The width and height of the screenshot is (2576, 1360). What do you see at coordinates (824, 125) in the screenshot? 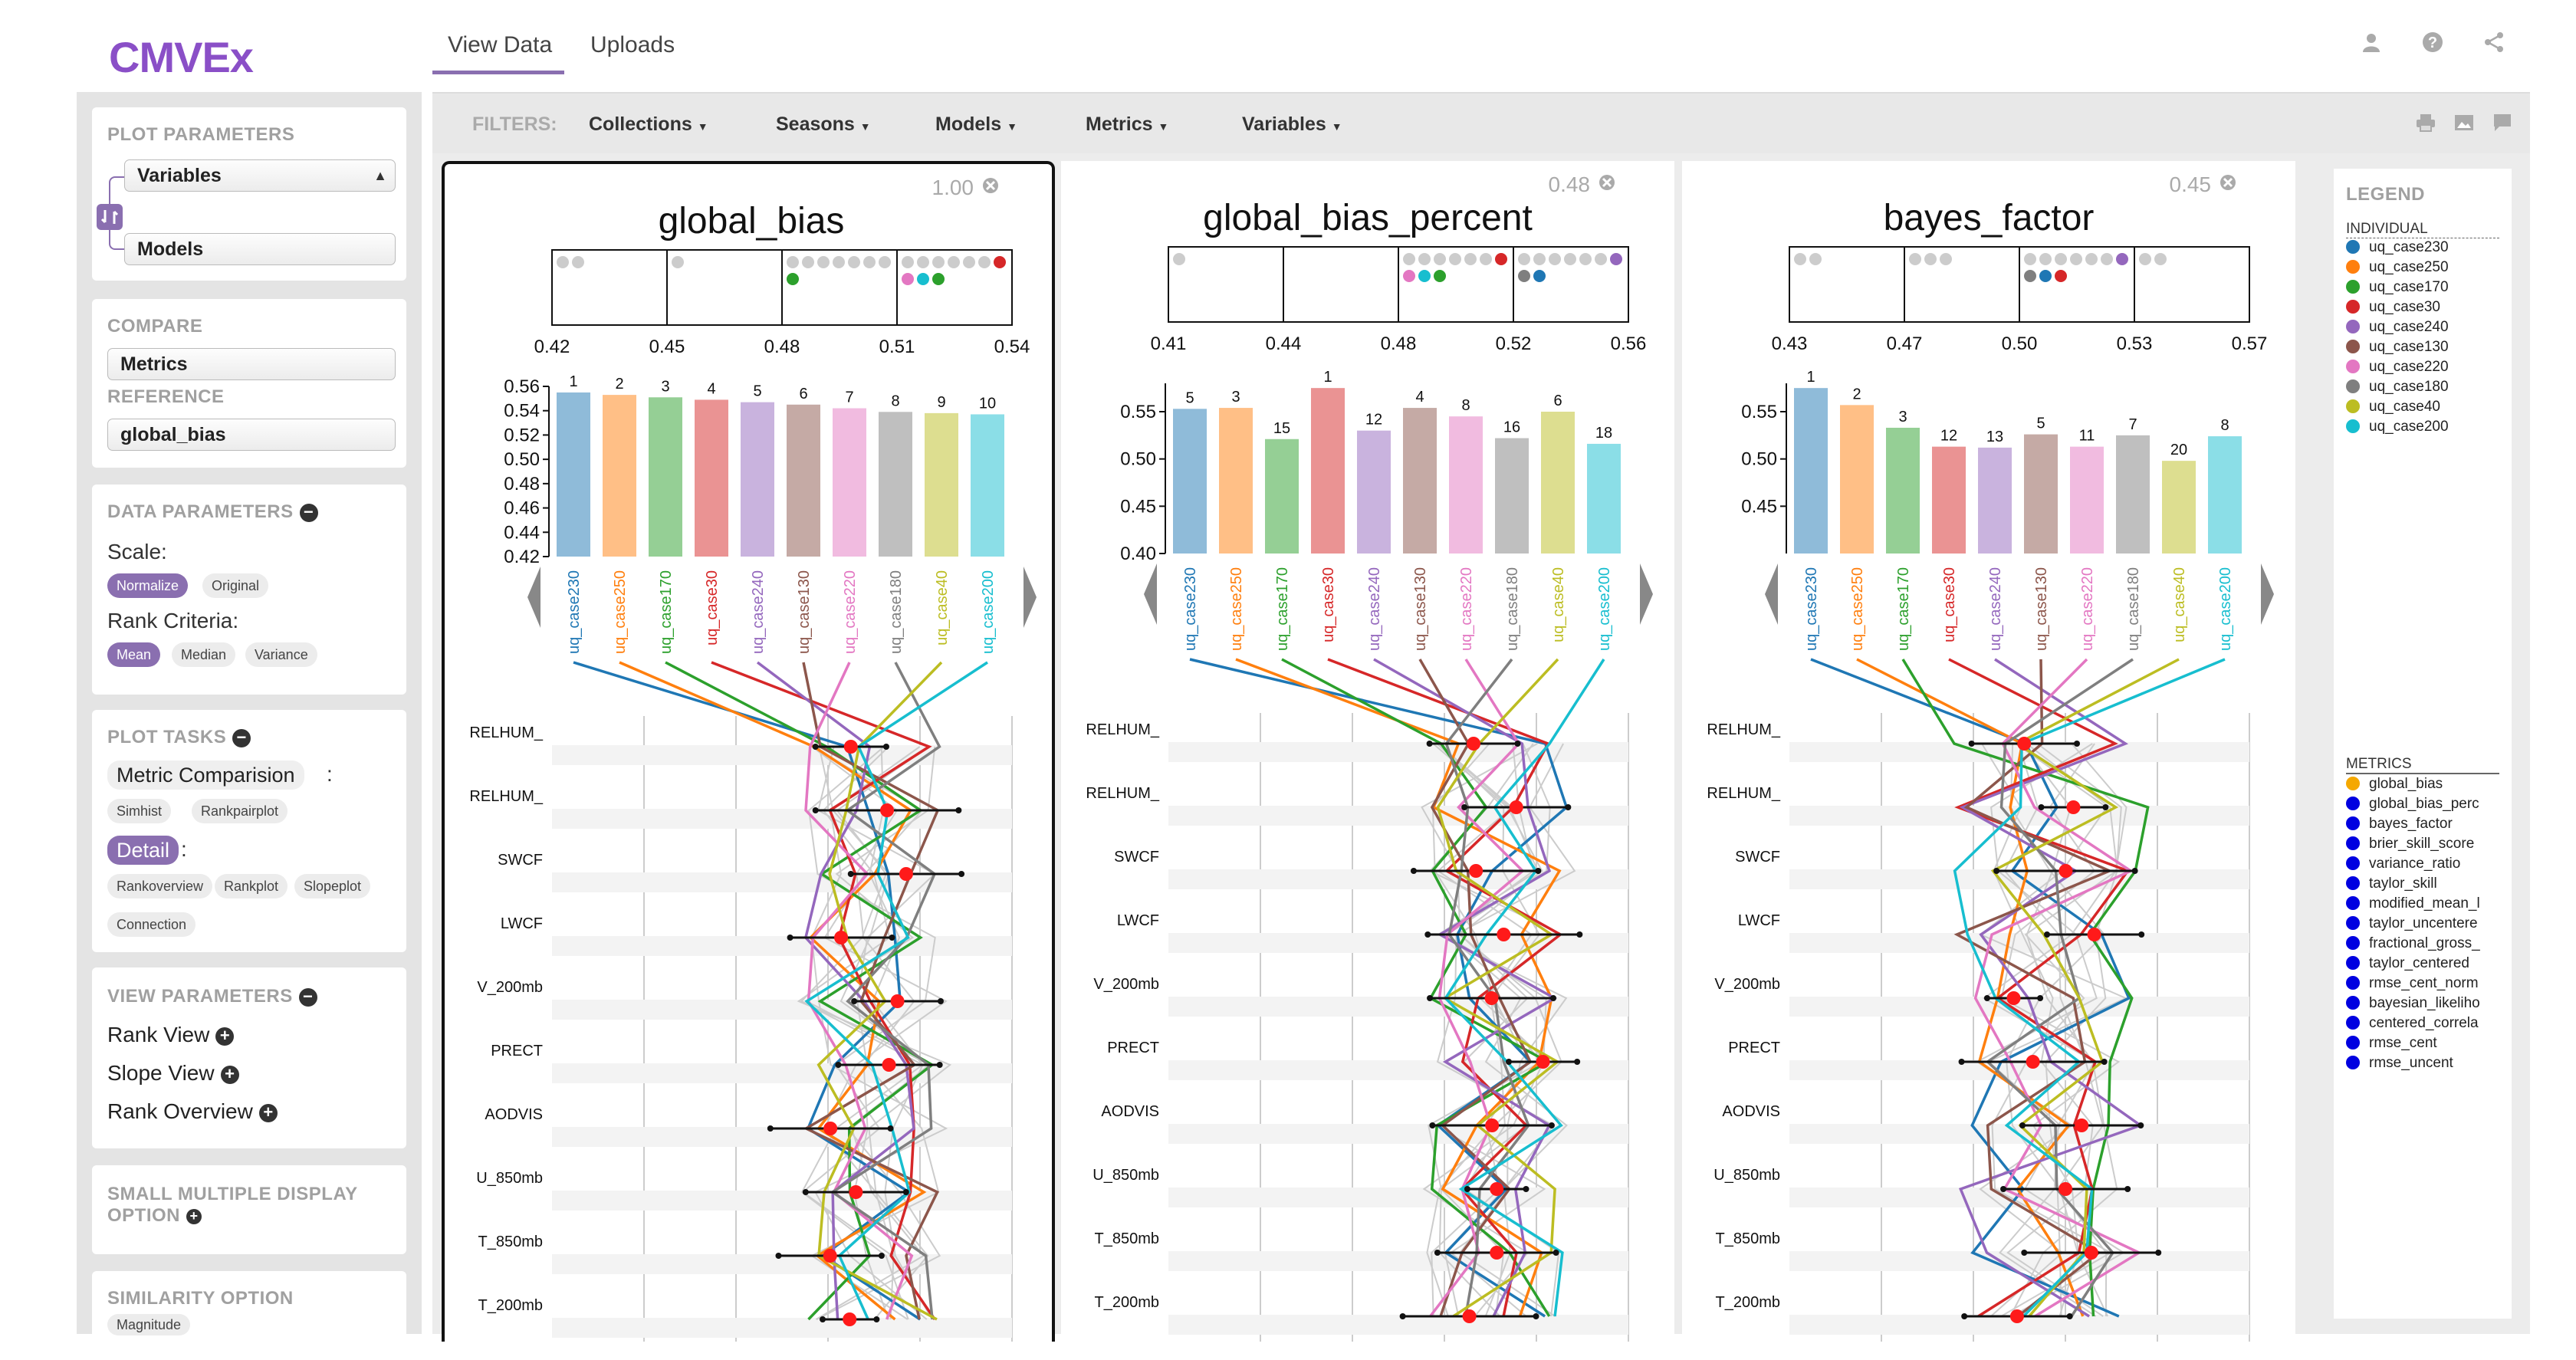
I see `filter-seasons: Seasons ▼` at bounding box center [824, 125].